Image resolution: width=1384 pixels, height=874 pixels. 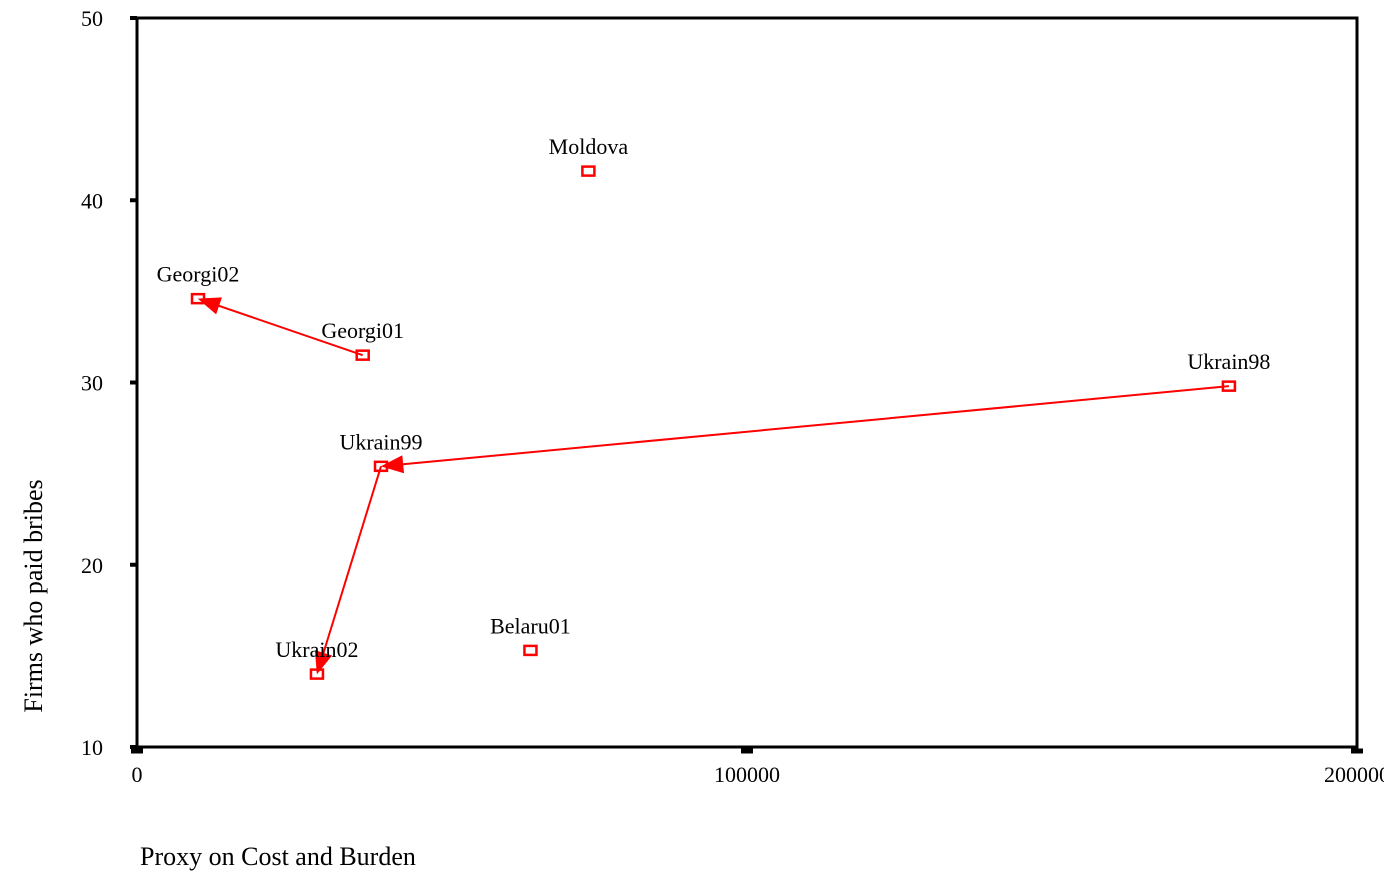 What do you see at coordinates (362, 355) in the screenshot?
I see `point-Georgi01` at bounding box center [362, 355].